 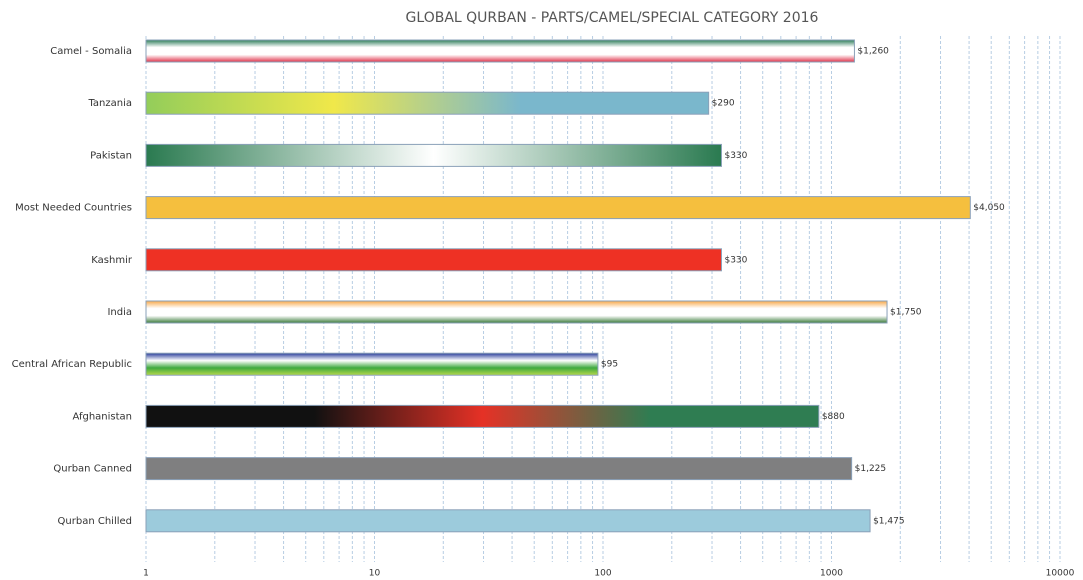 I want to click on x-tick-label: 10000, so click(x=1060, y=574).